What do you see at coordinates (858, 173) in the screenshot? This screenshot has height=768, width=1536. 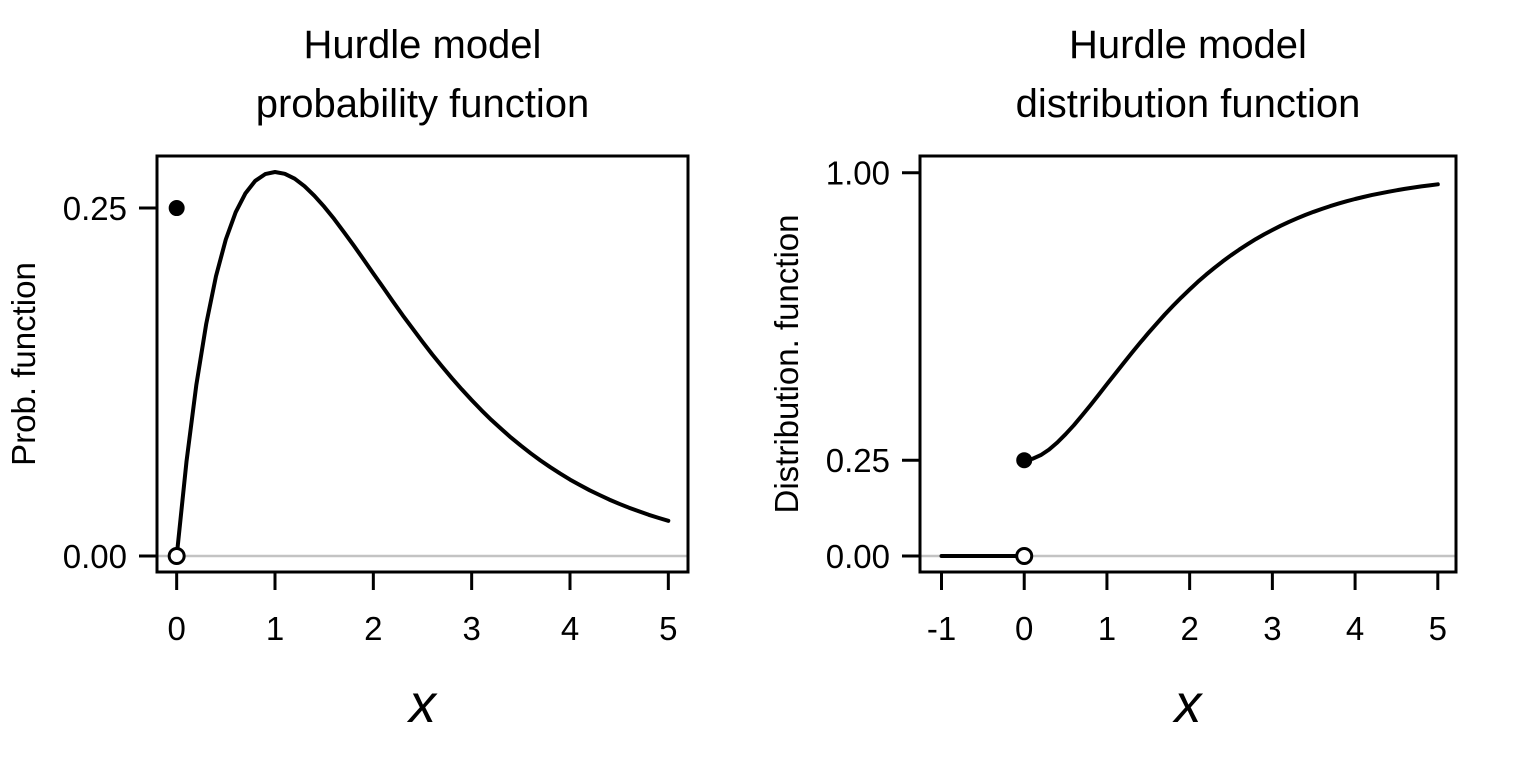 I see `y-tick-label: 1.00` at bounding box center [858, 173].